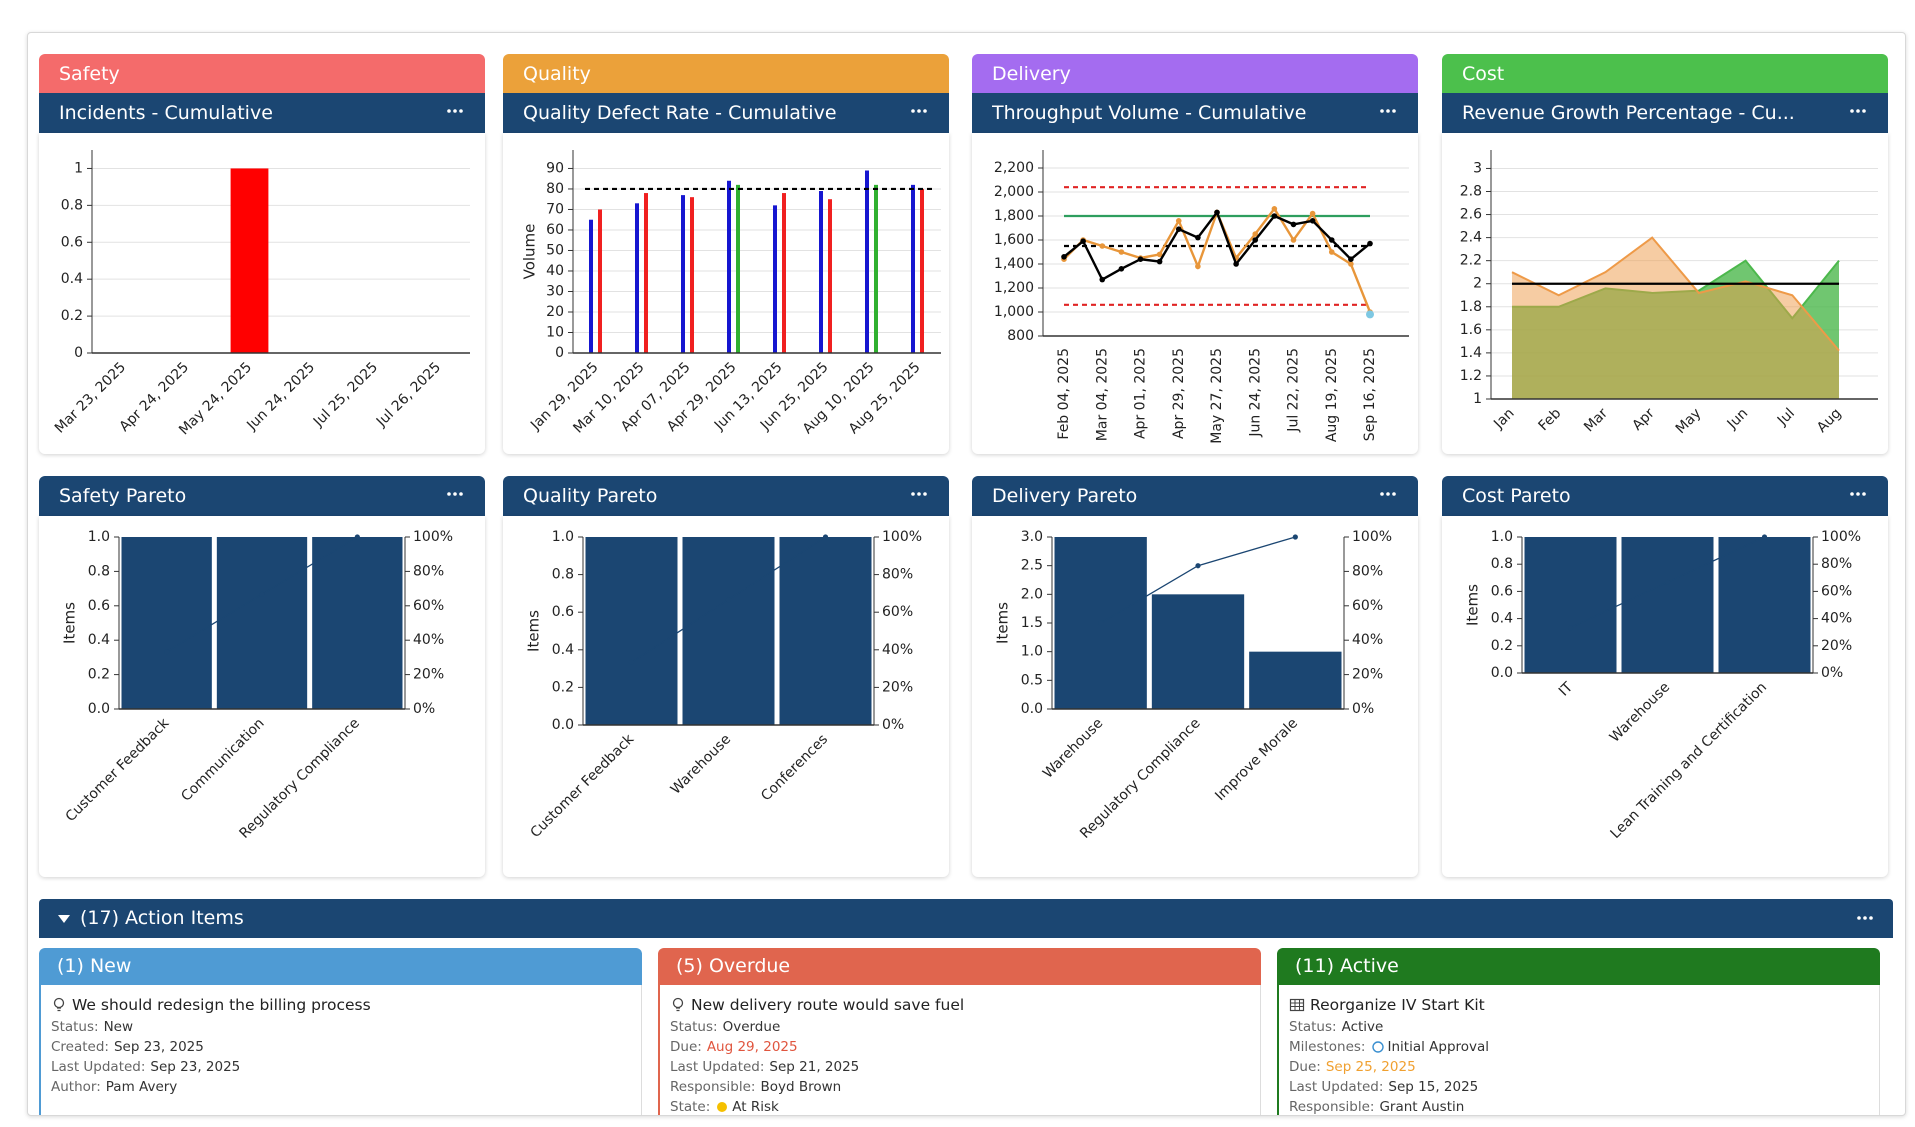 Image resolution: width=1915 pixels, height=1127 pixels. What do you see at coordinates (1372, 537) in the screenshot?
I see `y2-tick-label: 100%` at bounding box center [1372, 537].